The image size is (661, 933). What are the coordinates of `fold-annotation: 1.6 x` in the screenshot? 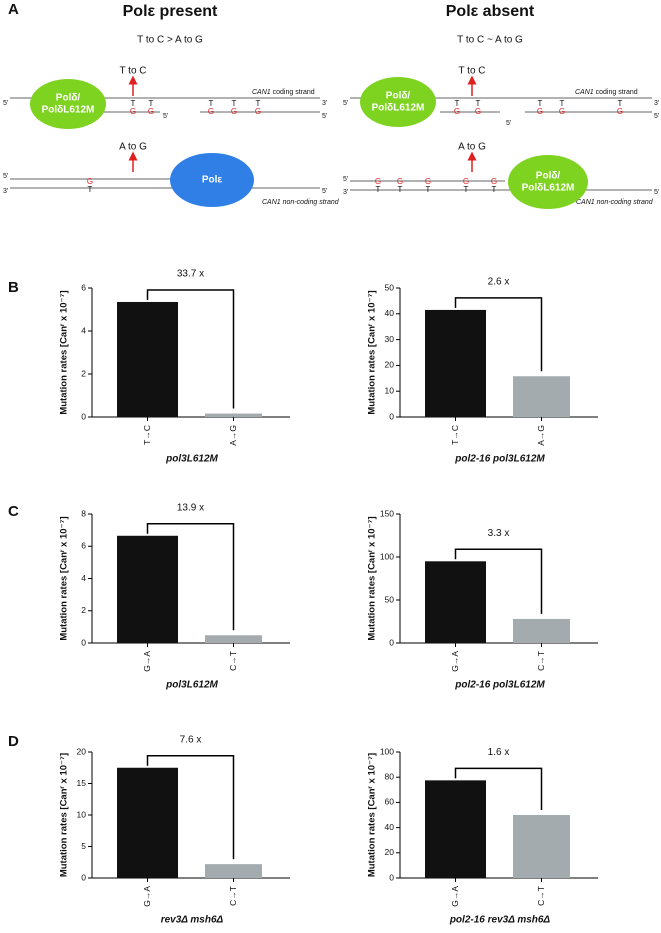 It's located at (499, 752).